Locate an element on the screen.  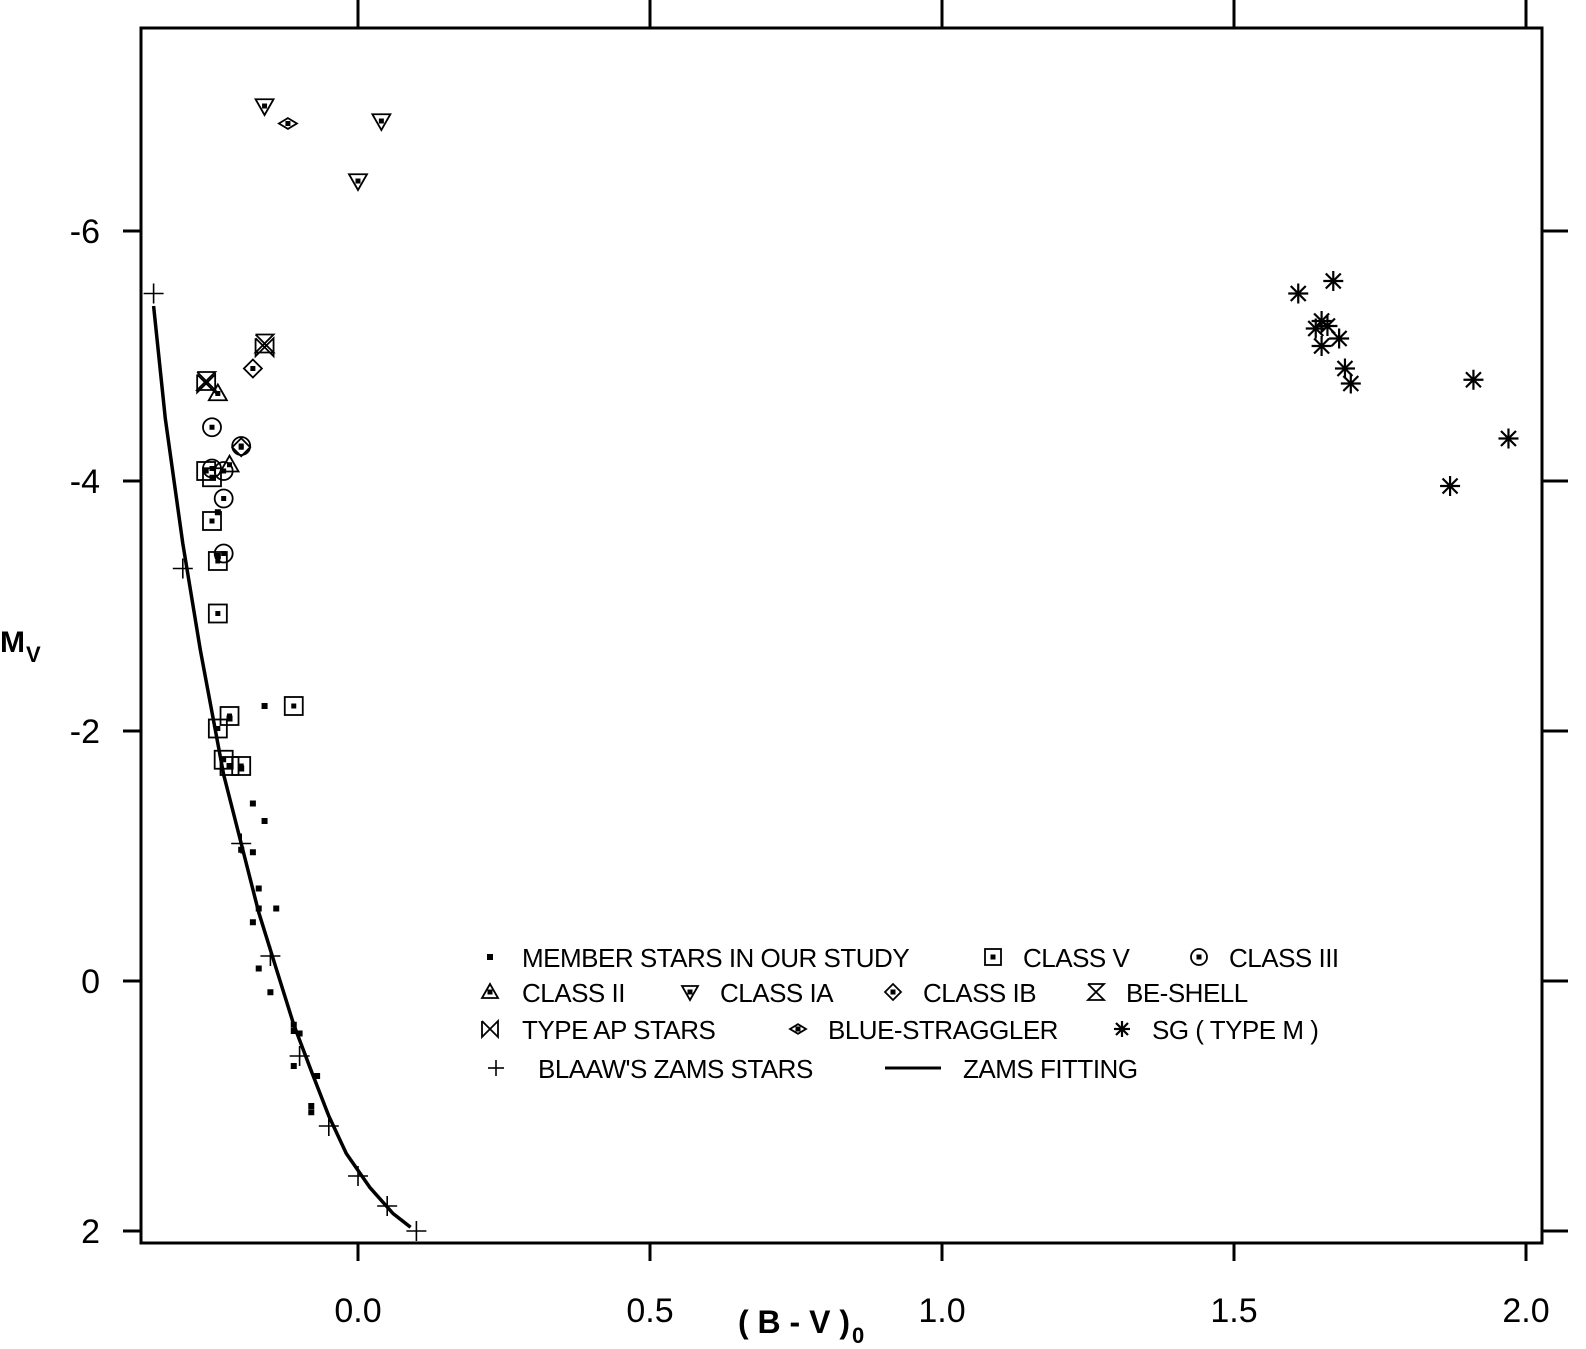
y-tick-label: -2 is located at coordinates (85, 732).